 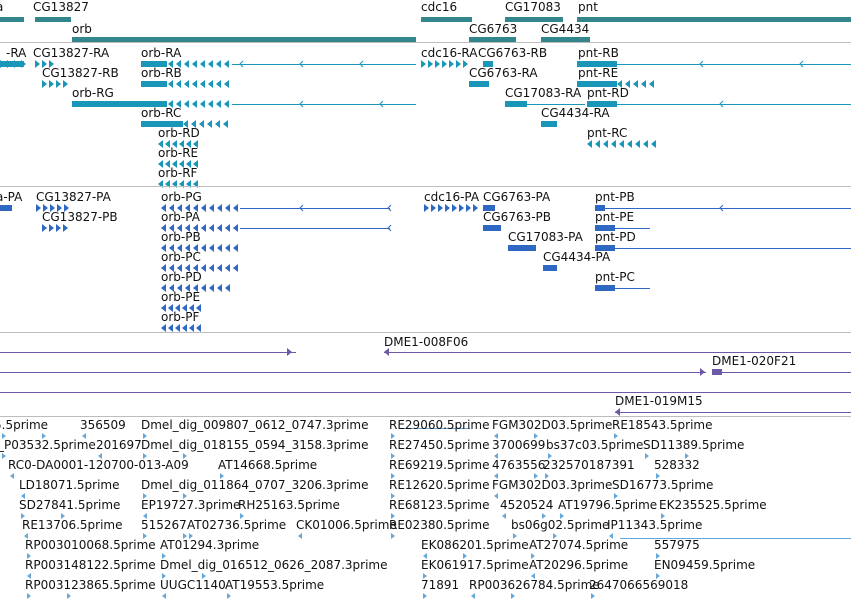 What do you see at coordinates (90, 585) in the screenshot?
I see `feature-label: RP003123865.5prime` at bounding box center [90, 585].